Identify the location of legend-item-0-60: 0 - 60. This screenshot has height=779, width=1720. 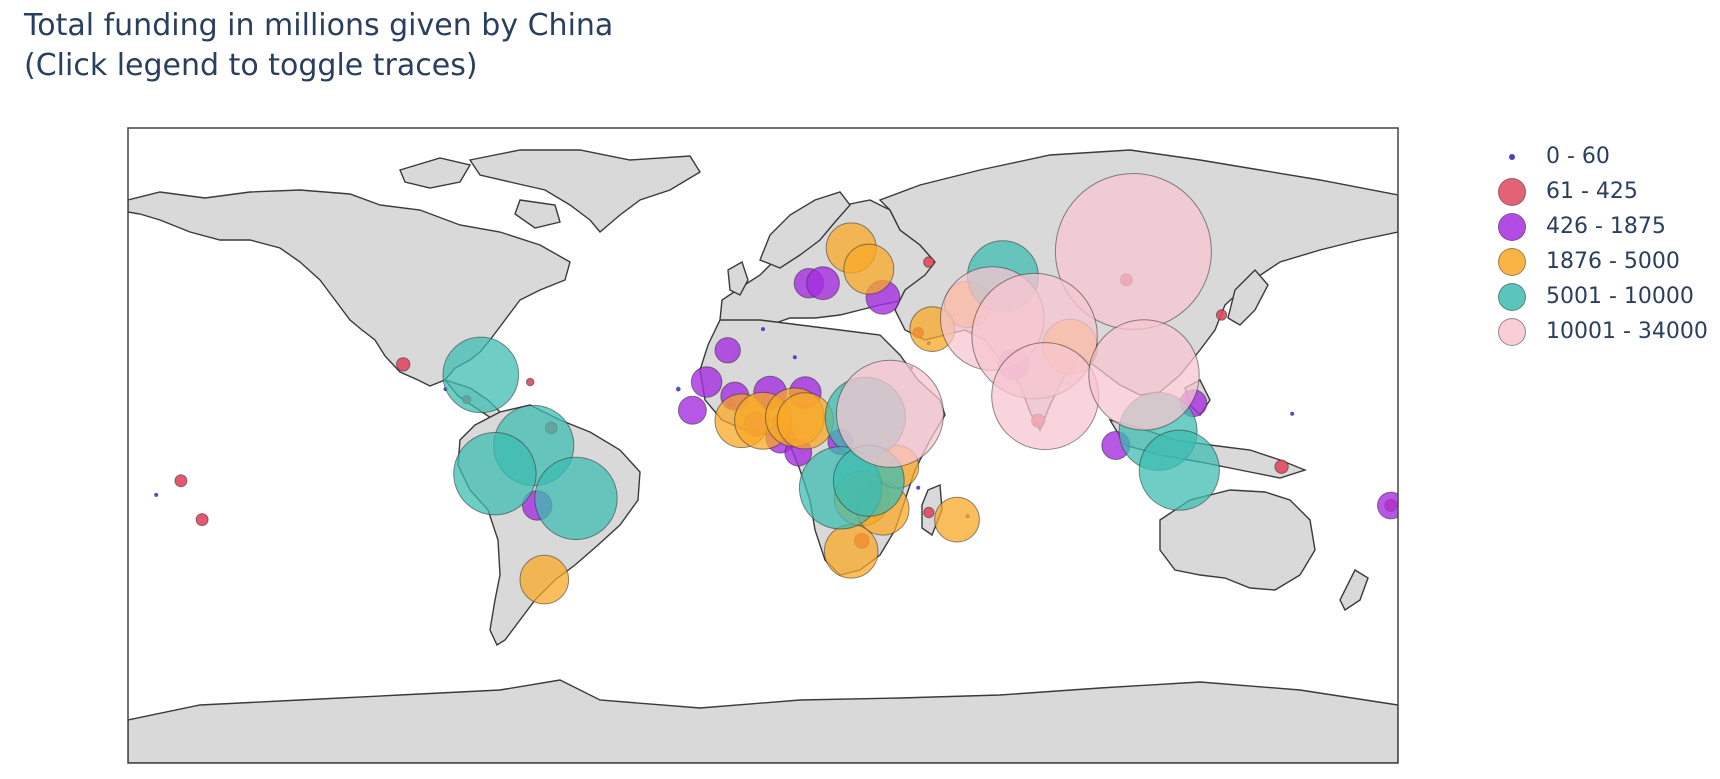
(1600, 157).